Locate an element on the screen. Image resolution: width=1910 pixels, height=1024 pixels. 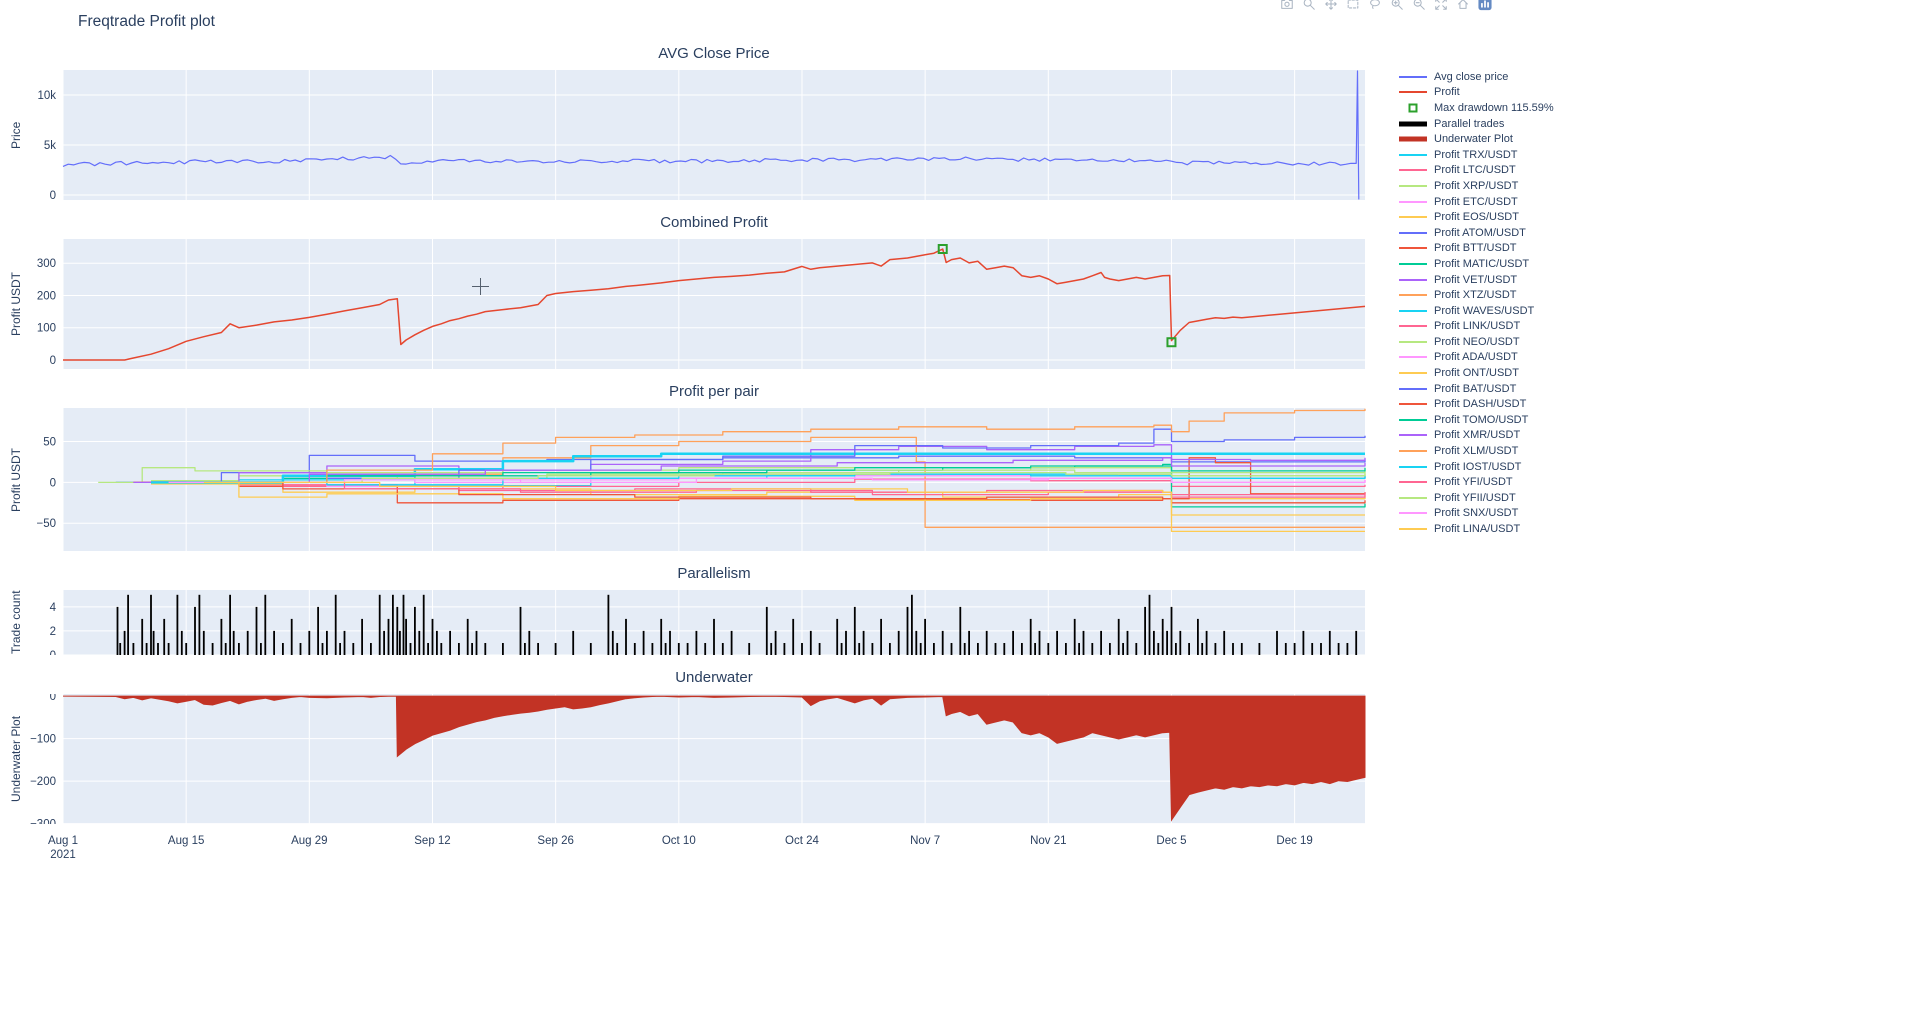
legend-label: Profit ADA/USDT is located at coordinates (1476, 357).